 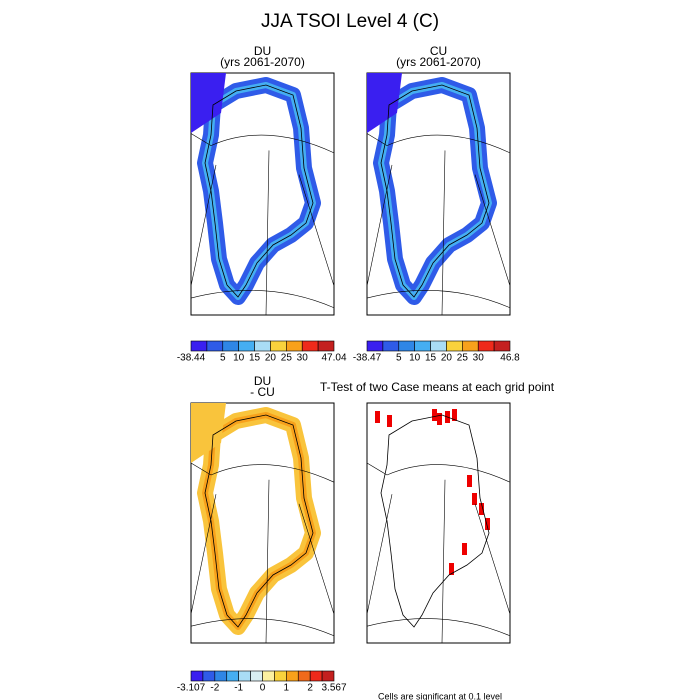 I want to click on colorbar-label: 3.567, so click(x=333, y=688).